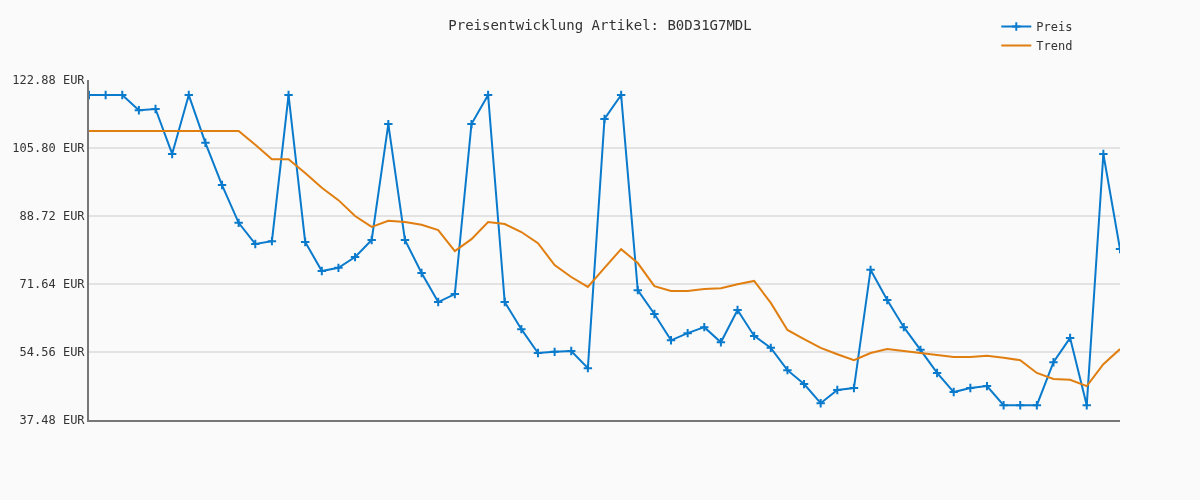  What do you see at coordinates (49, 148) in the screenshot?
I see `y-tick-label: 105.80 EUR` at bounding box center [49, 148].